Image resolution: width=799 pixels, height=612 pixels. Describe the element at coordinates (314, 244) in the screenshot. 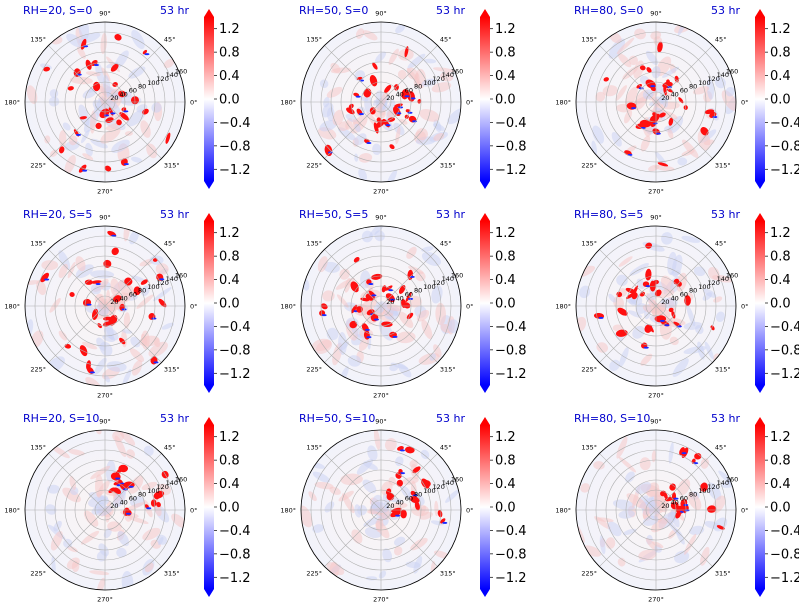

I see `angle-tick-label: 135°` at that location.